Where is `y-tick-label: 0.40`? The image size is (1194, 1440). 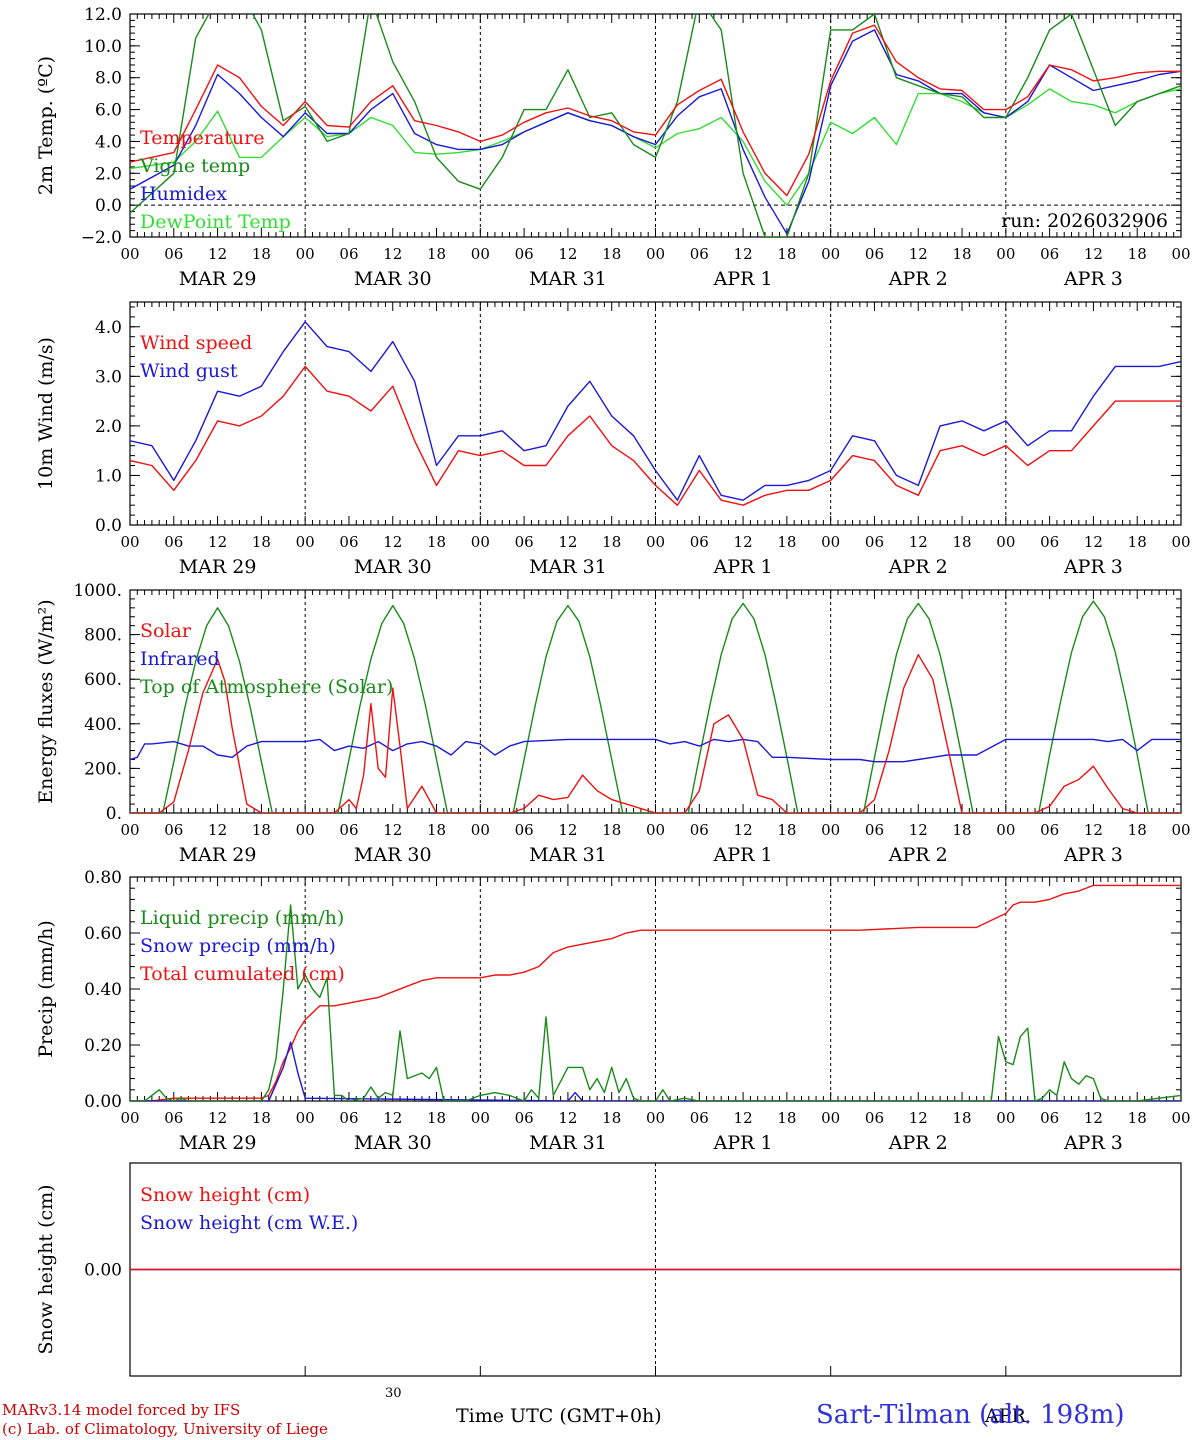
y-tick-label: 0.40 is located at coordinates (103, 990).